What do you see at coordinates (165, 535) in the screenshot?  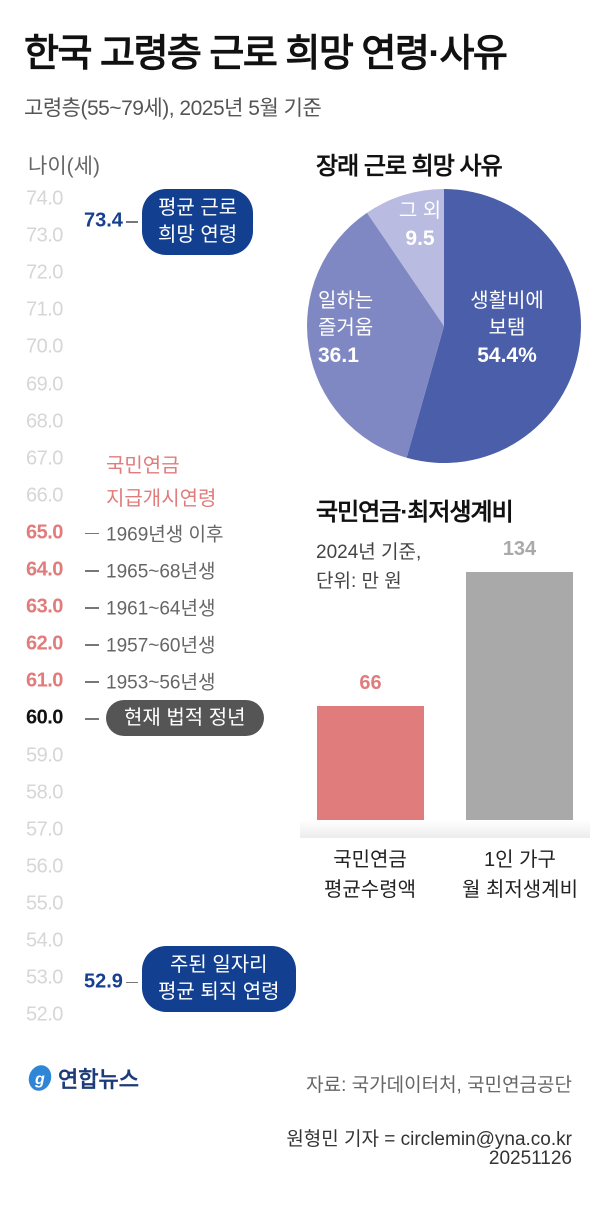 I see `pension-cohort-label: 1969년생 이후` at bounding box center [165, 535].